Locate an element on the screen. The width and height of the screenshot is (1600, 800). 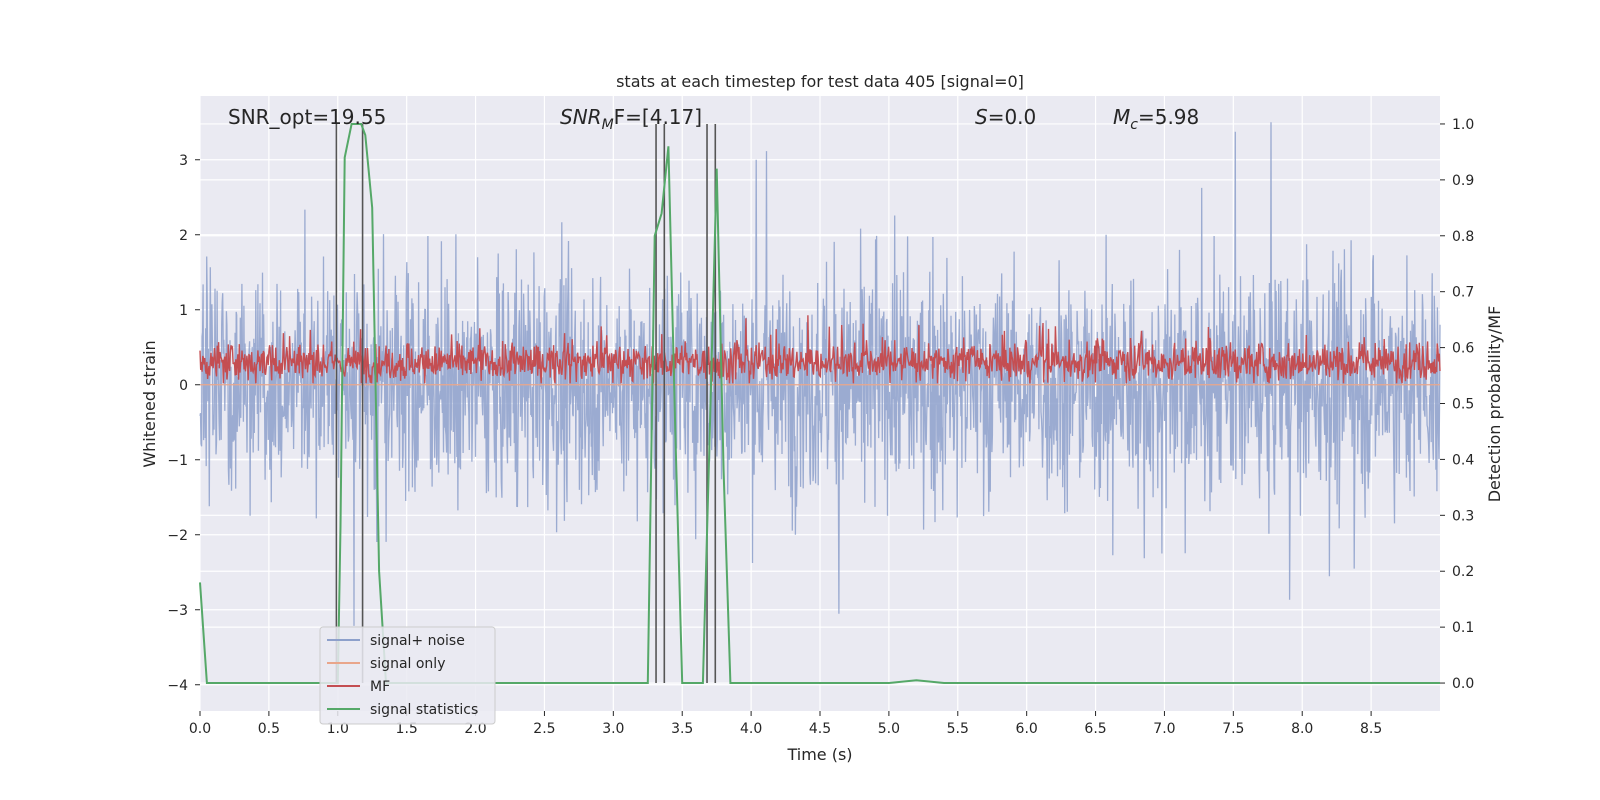
x-tick-label: 2.0 is located at coordinates (475, 729).